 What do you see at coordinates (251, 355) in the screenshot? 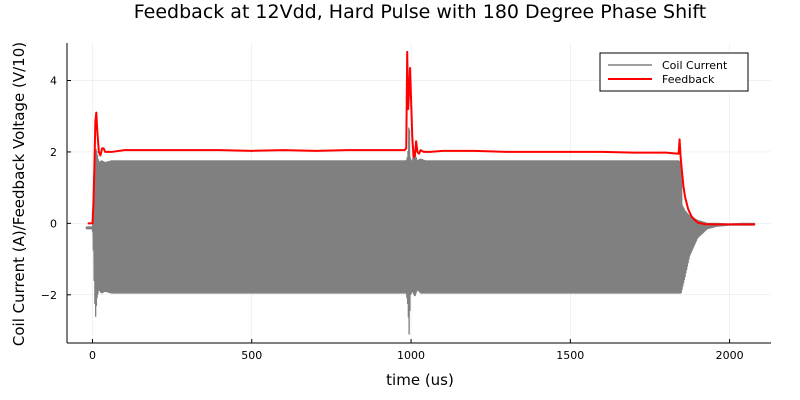
I see `x-tick-label: 500` at bounding box center [251, 355].